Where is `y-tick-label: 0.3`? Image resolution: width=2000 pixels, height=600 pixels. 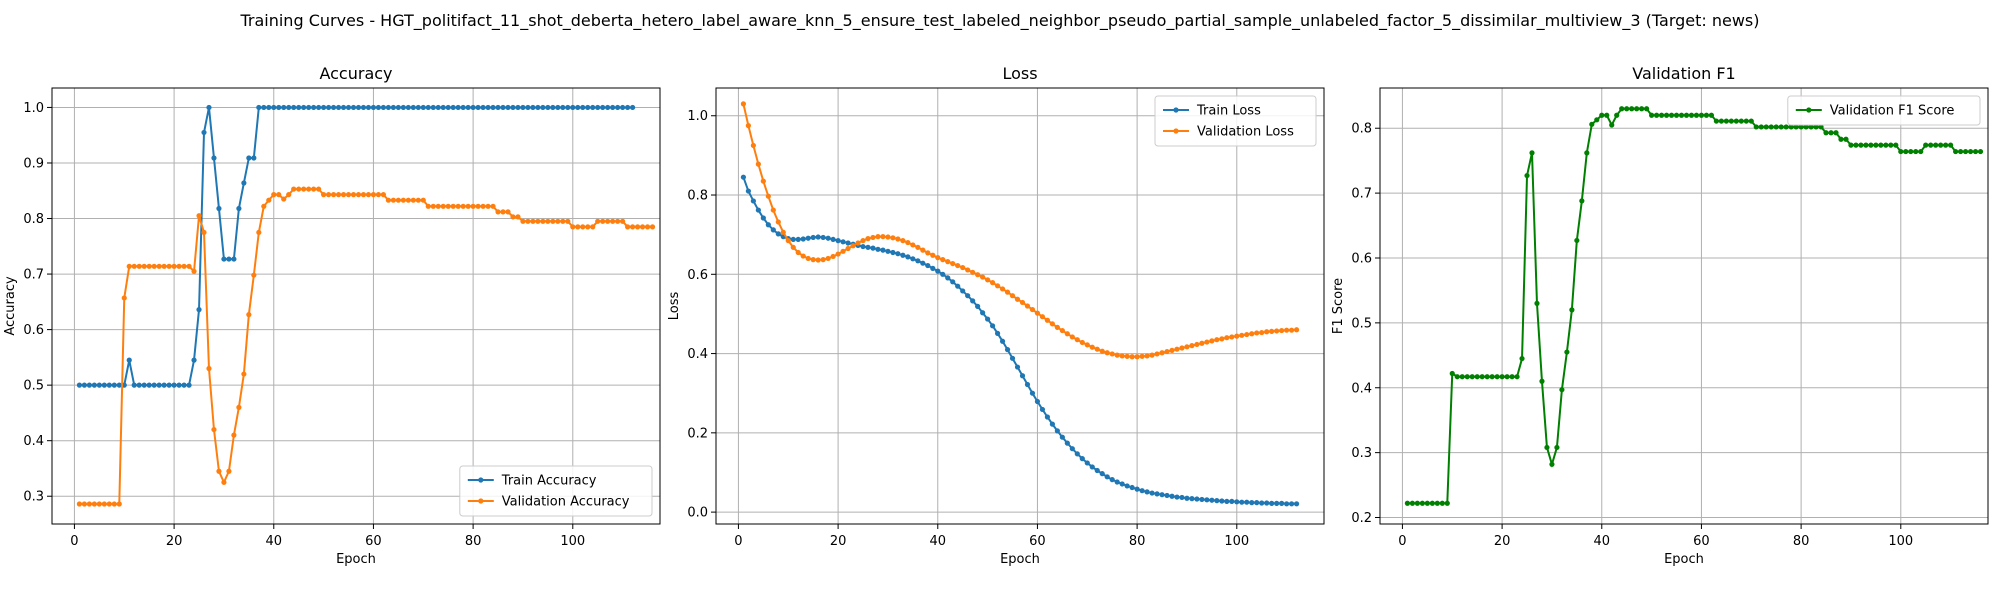 y-tick-label: 0.3 is located at coordinates (33, 497).